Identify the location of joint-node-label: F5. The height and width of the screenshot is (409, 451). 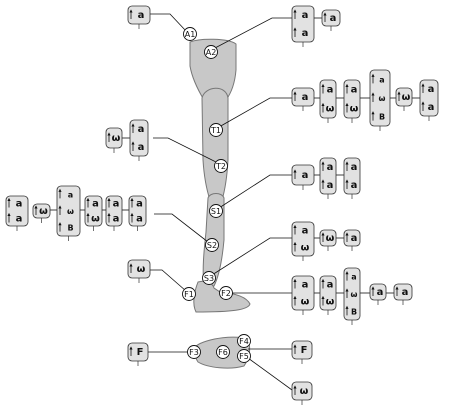
(244, 356).